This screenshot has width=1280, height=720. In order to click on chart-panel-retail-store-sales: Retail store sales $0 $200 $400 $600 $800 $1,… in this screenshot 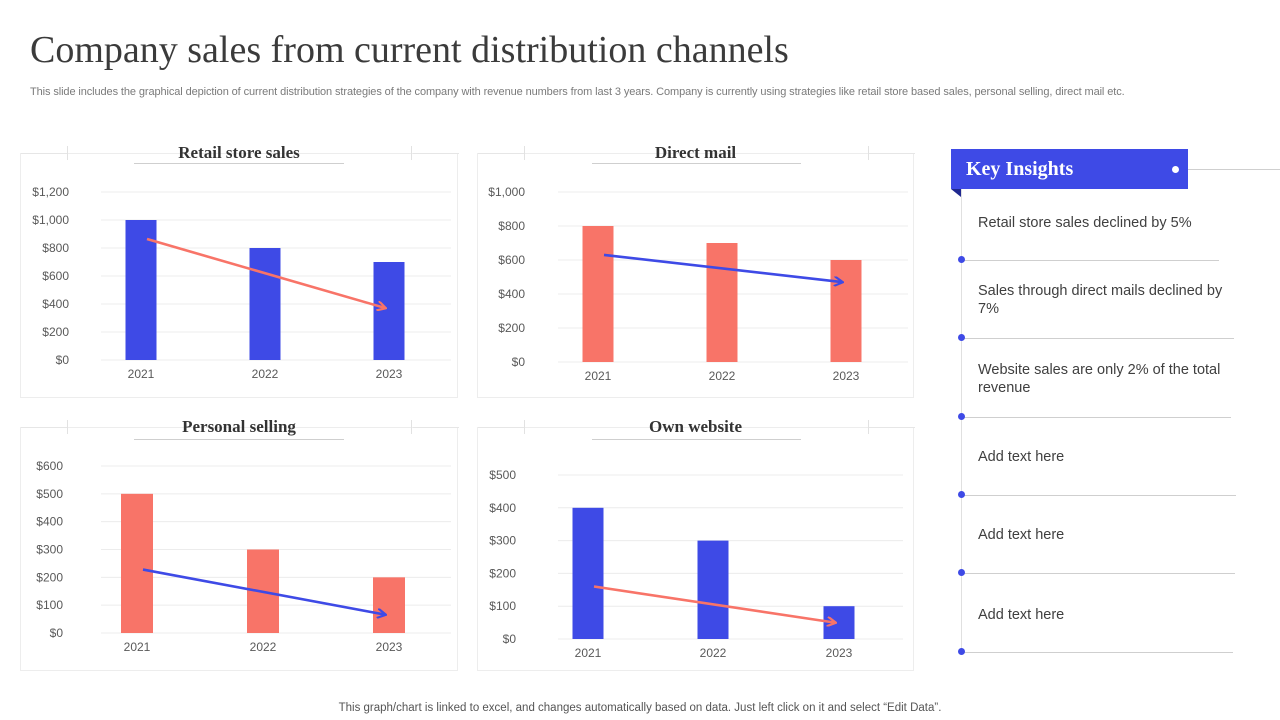, I will do `click(239, 270)`.